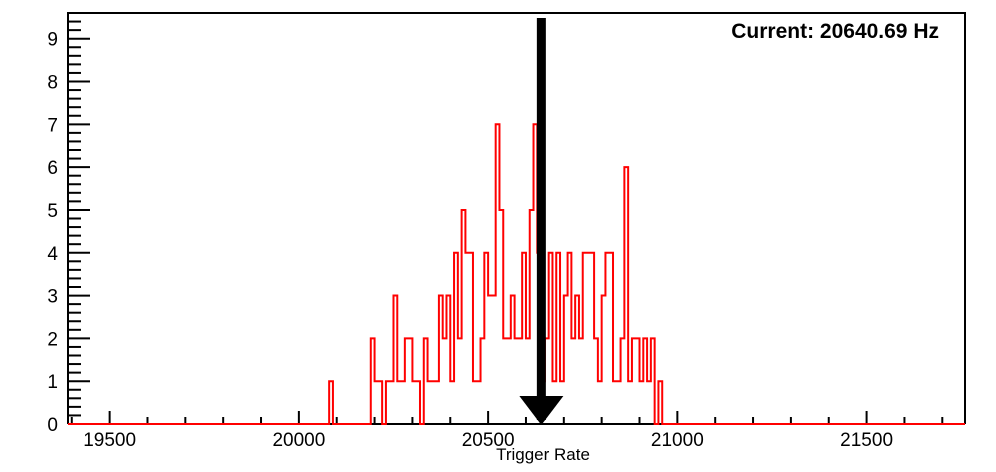 The image size is (996, 472). Describe the element at coordinates (52, 254) in the screenshot. I see `y-tick-label: 4` at that location.